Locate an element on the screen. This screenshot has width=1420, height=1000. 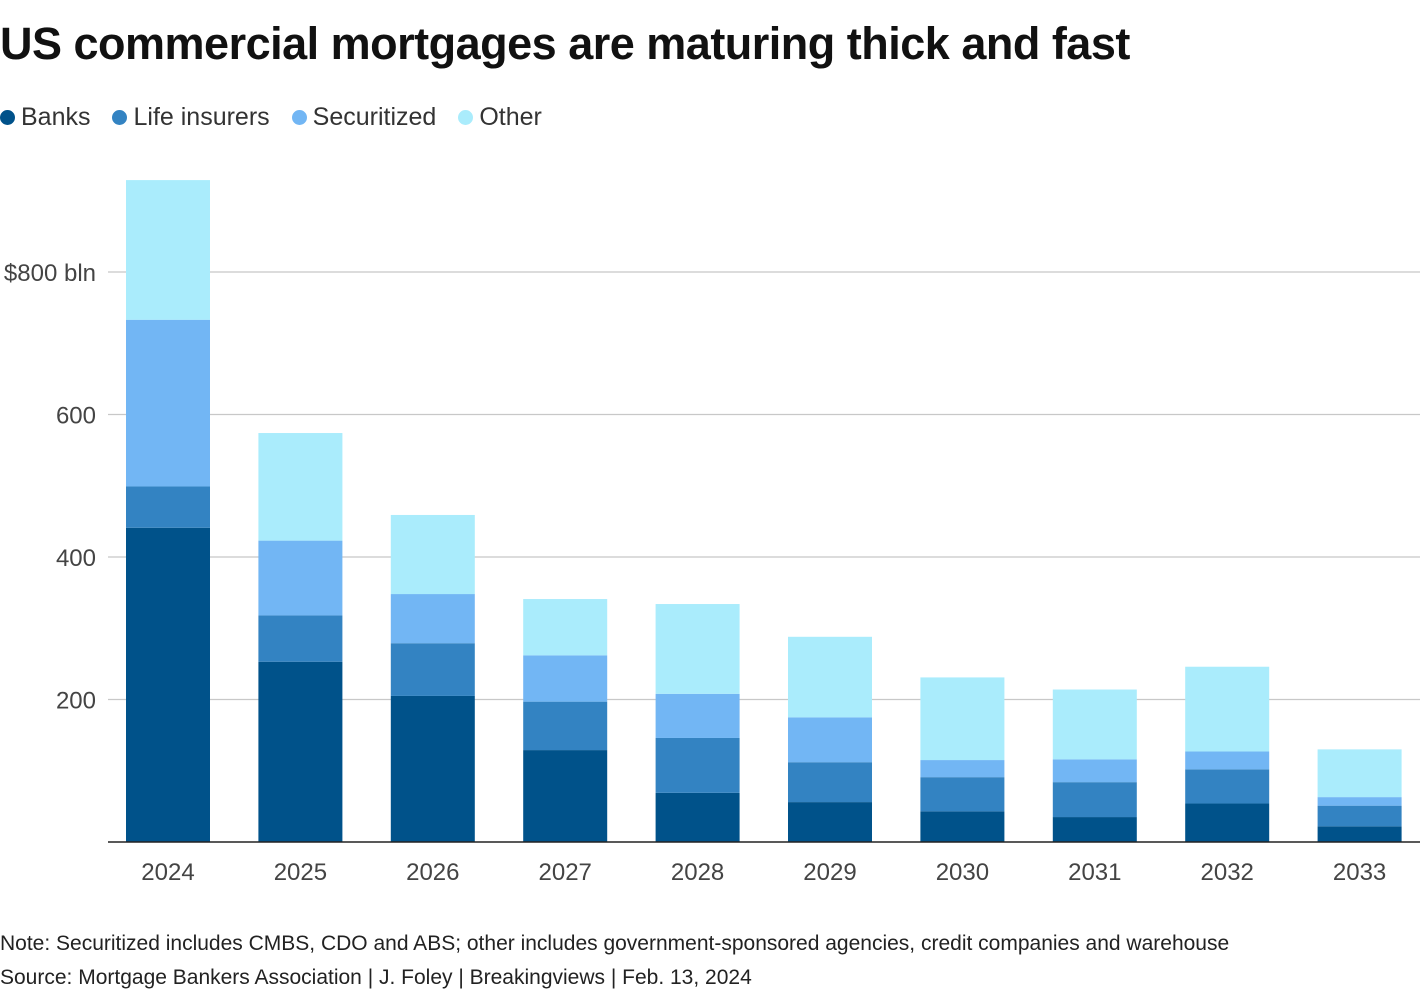
bar-segment-other-2033 is located at coordinates (1359, 773).